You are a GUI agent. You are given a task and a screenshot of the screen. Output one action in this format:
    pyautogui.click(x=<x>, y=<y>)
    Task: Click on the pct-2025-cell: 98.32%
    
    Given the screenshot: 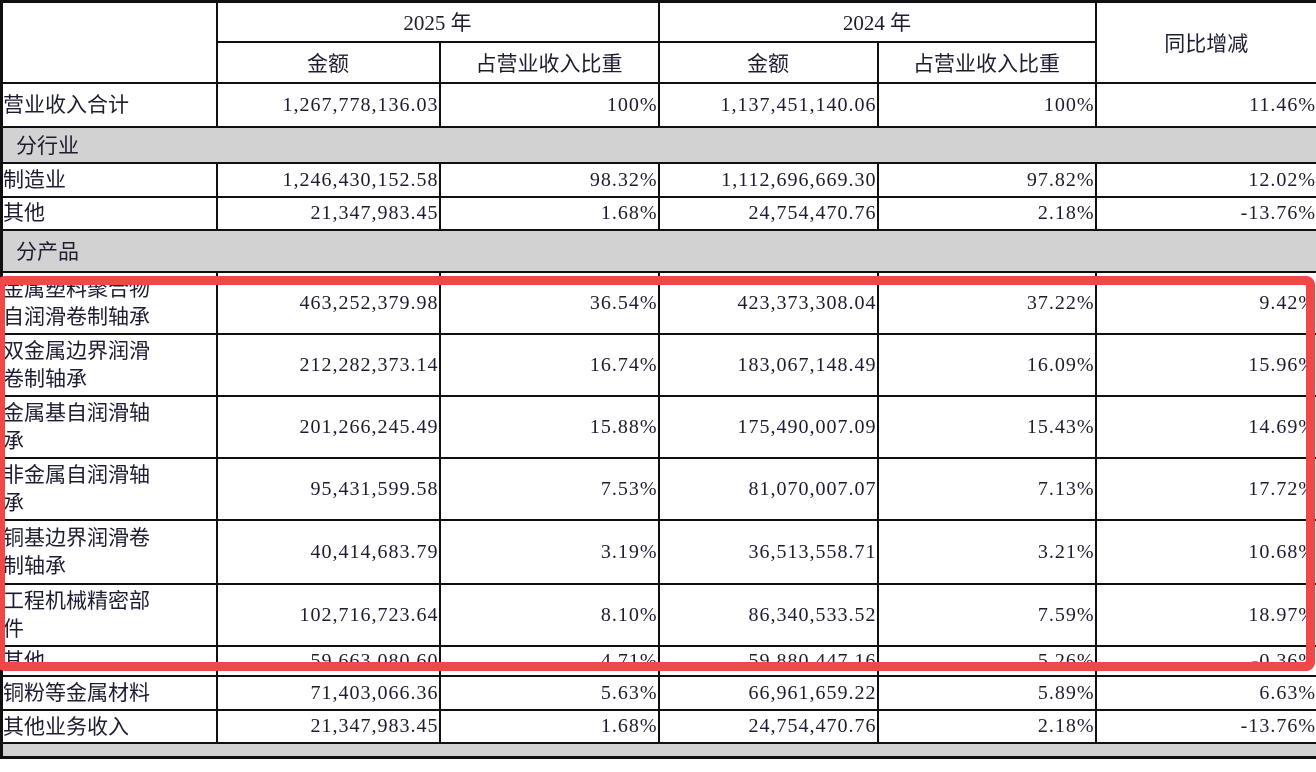 What is the action you would take?
    pyautogui.click(x=549, y=180)
    